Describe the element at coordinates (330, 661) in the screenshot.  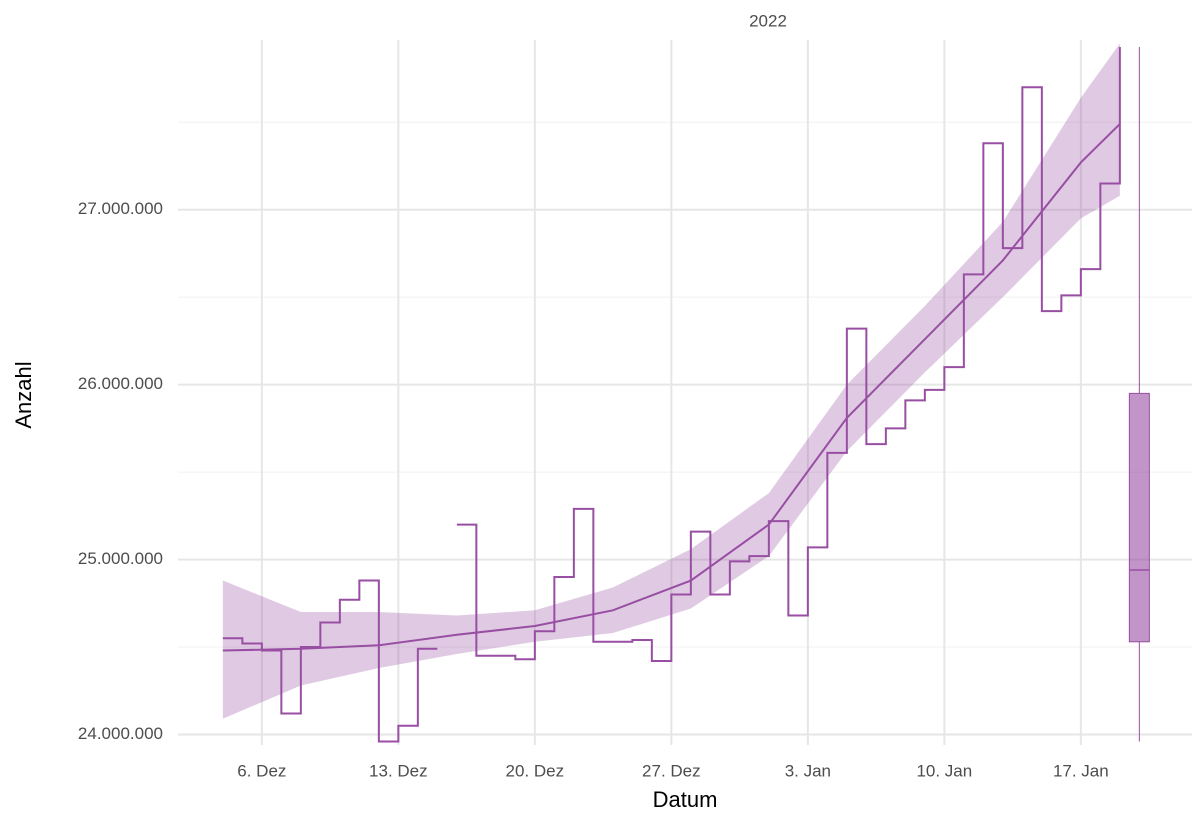
I see `step-line` at that location.